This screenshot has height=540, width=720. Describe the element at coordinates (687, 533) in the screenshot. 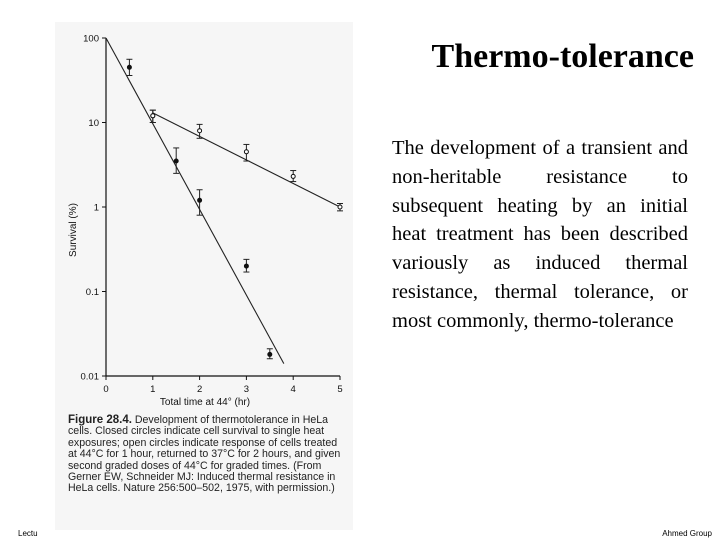

I see `footer-credit: Ahmed Group` at that location.